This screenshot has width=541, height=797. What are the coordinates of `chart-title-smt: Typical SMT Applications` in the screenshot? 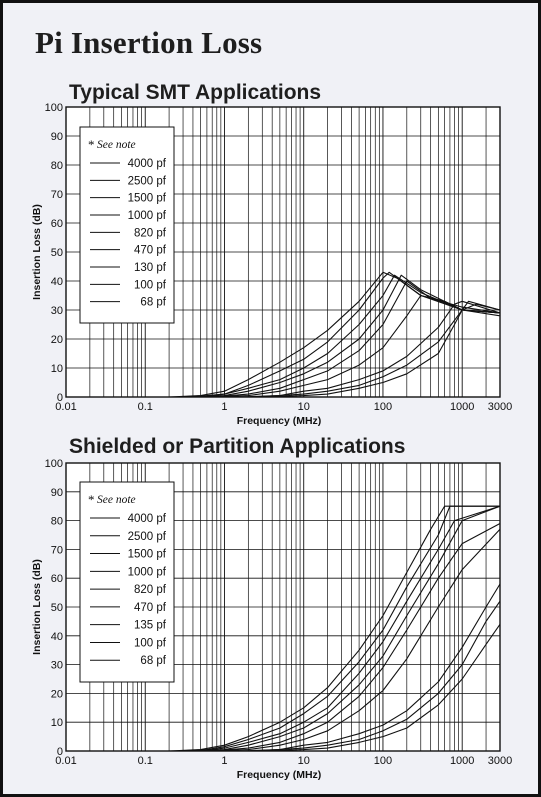 It's located at (195, 92).